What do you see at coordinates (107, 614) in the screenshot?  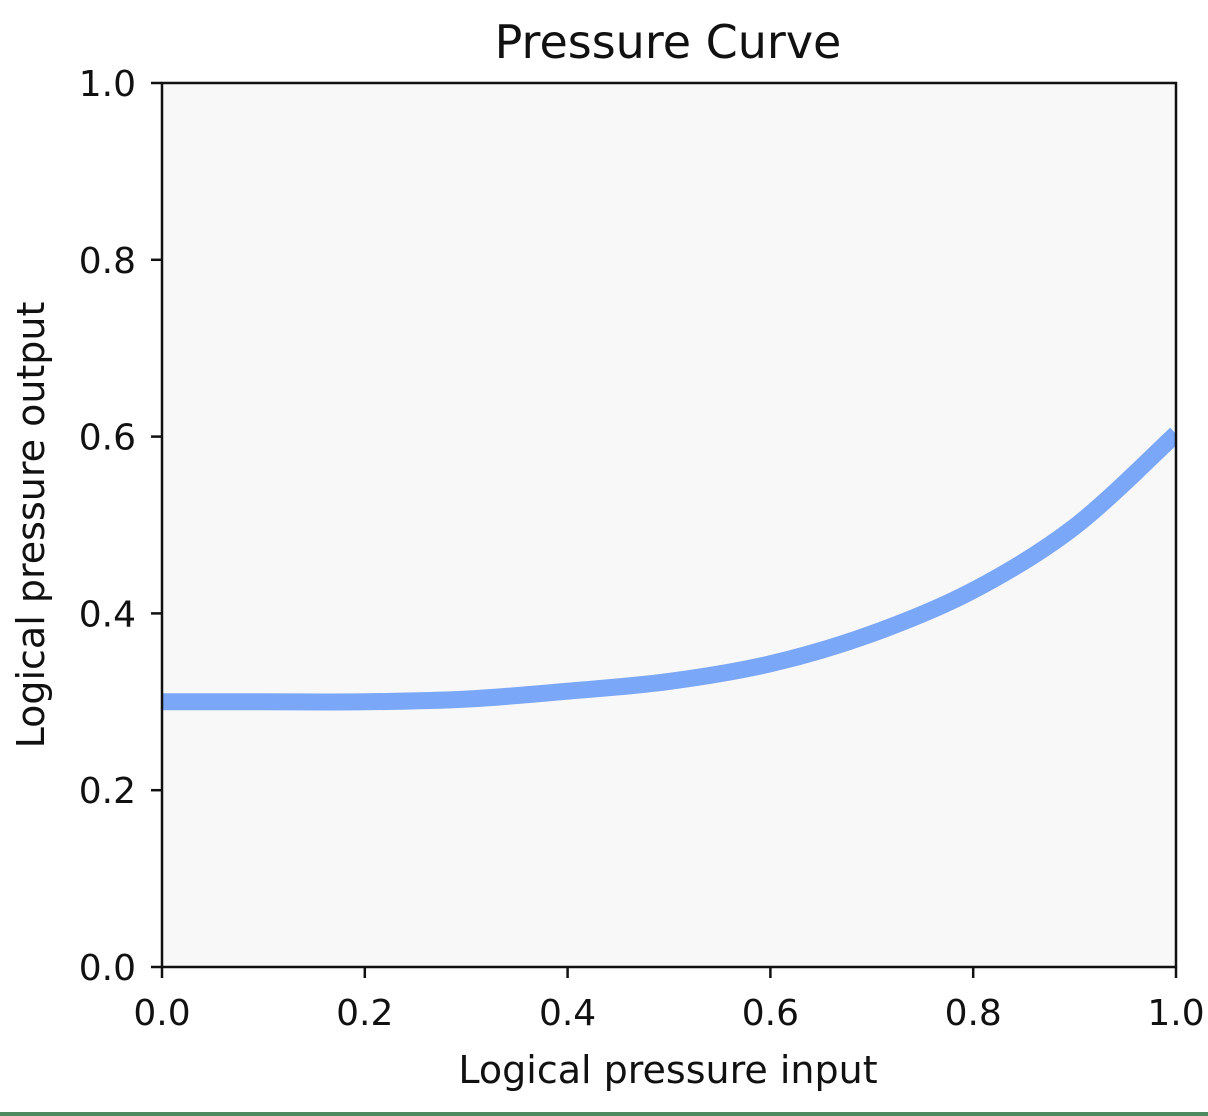 I see `y-tick-label: 0.4` at bounding box center [107, 614].